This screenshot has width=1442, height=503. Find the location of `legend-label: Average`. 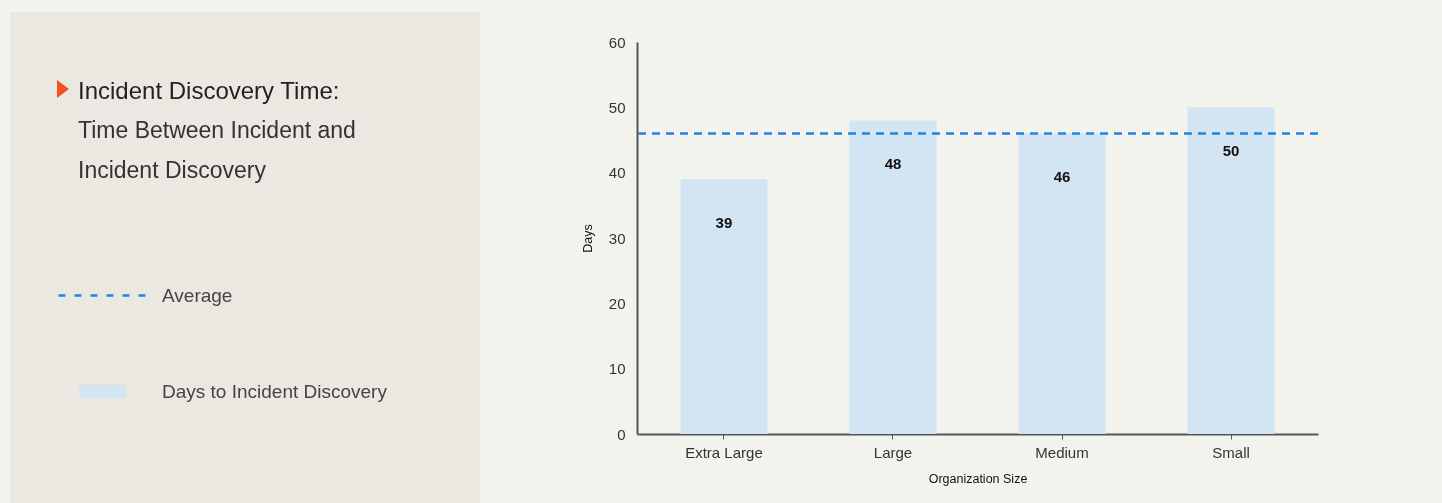

legend-label: Average is located at coordinates (197, 295).